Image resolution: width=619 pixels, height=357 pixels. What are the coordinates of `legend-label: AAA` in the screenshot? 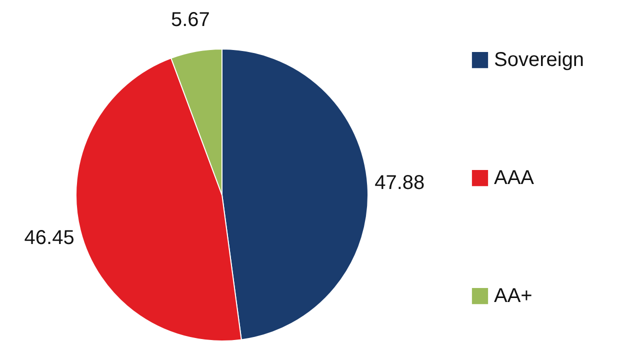 It's located at (514, 178).